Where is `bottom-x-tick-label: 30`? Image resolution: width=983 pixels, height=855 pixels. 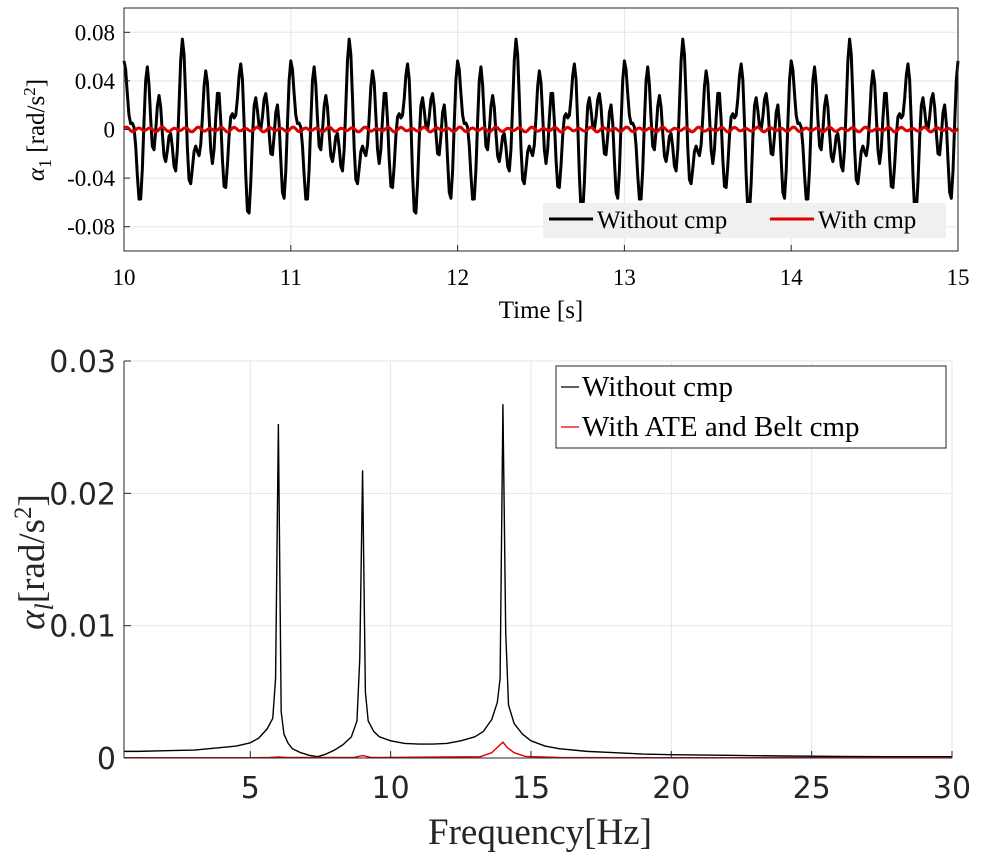 bottom-x-tick-label: 30 is located at coordinates (952, 788).